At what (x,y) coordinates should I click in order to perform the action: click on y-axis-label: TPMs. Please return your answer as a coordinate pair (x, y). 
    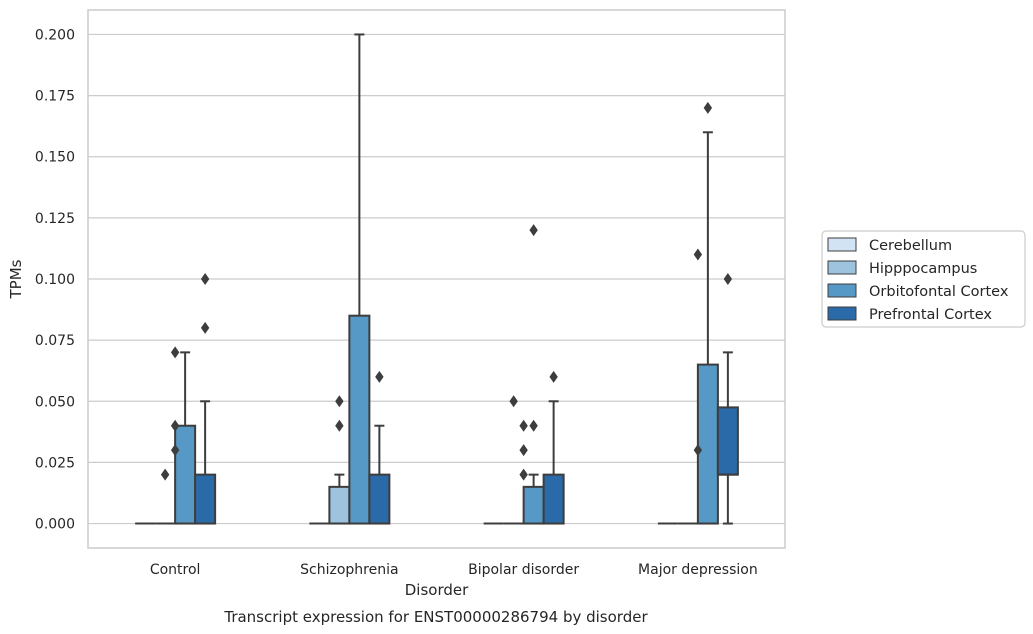
    Looking at the image, I should click on (16, 279).